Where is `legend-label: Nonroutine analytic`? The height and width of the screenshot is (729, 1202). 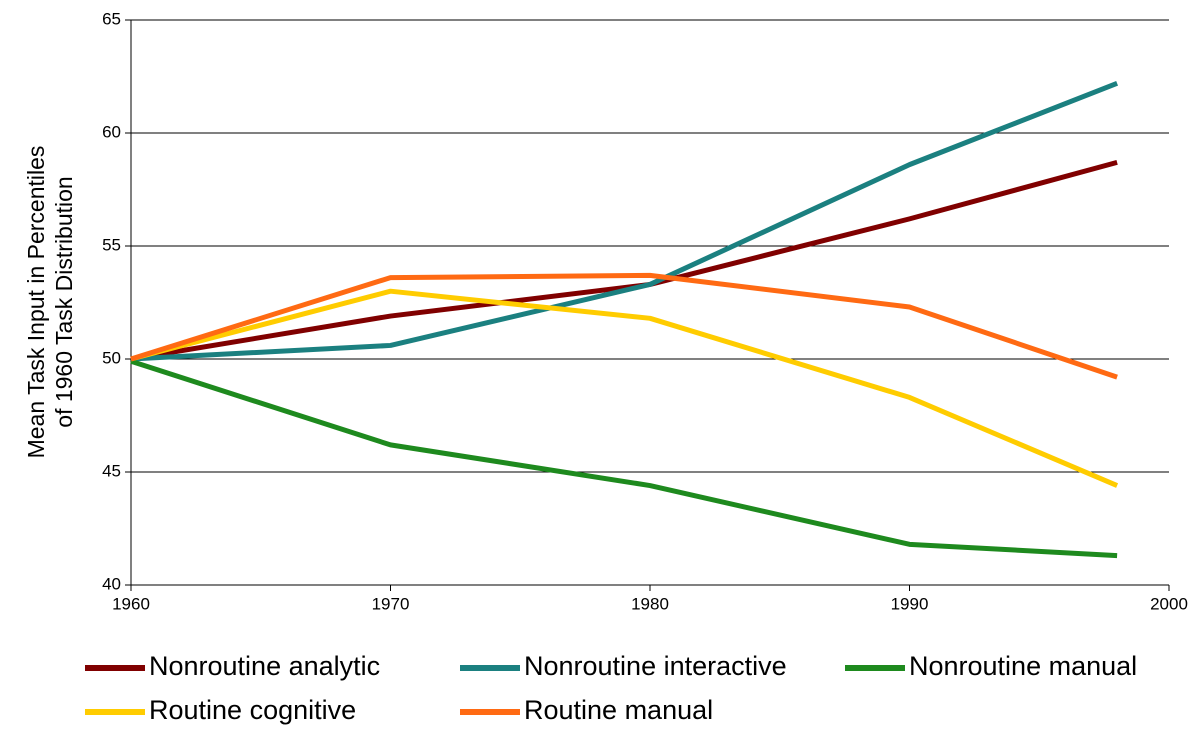
legend-label: Nonroutine analytic is located at coordinates (264, 666).